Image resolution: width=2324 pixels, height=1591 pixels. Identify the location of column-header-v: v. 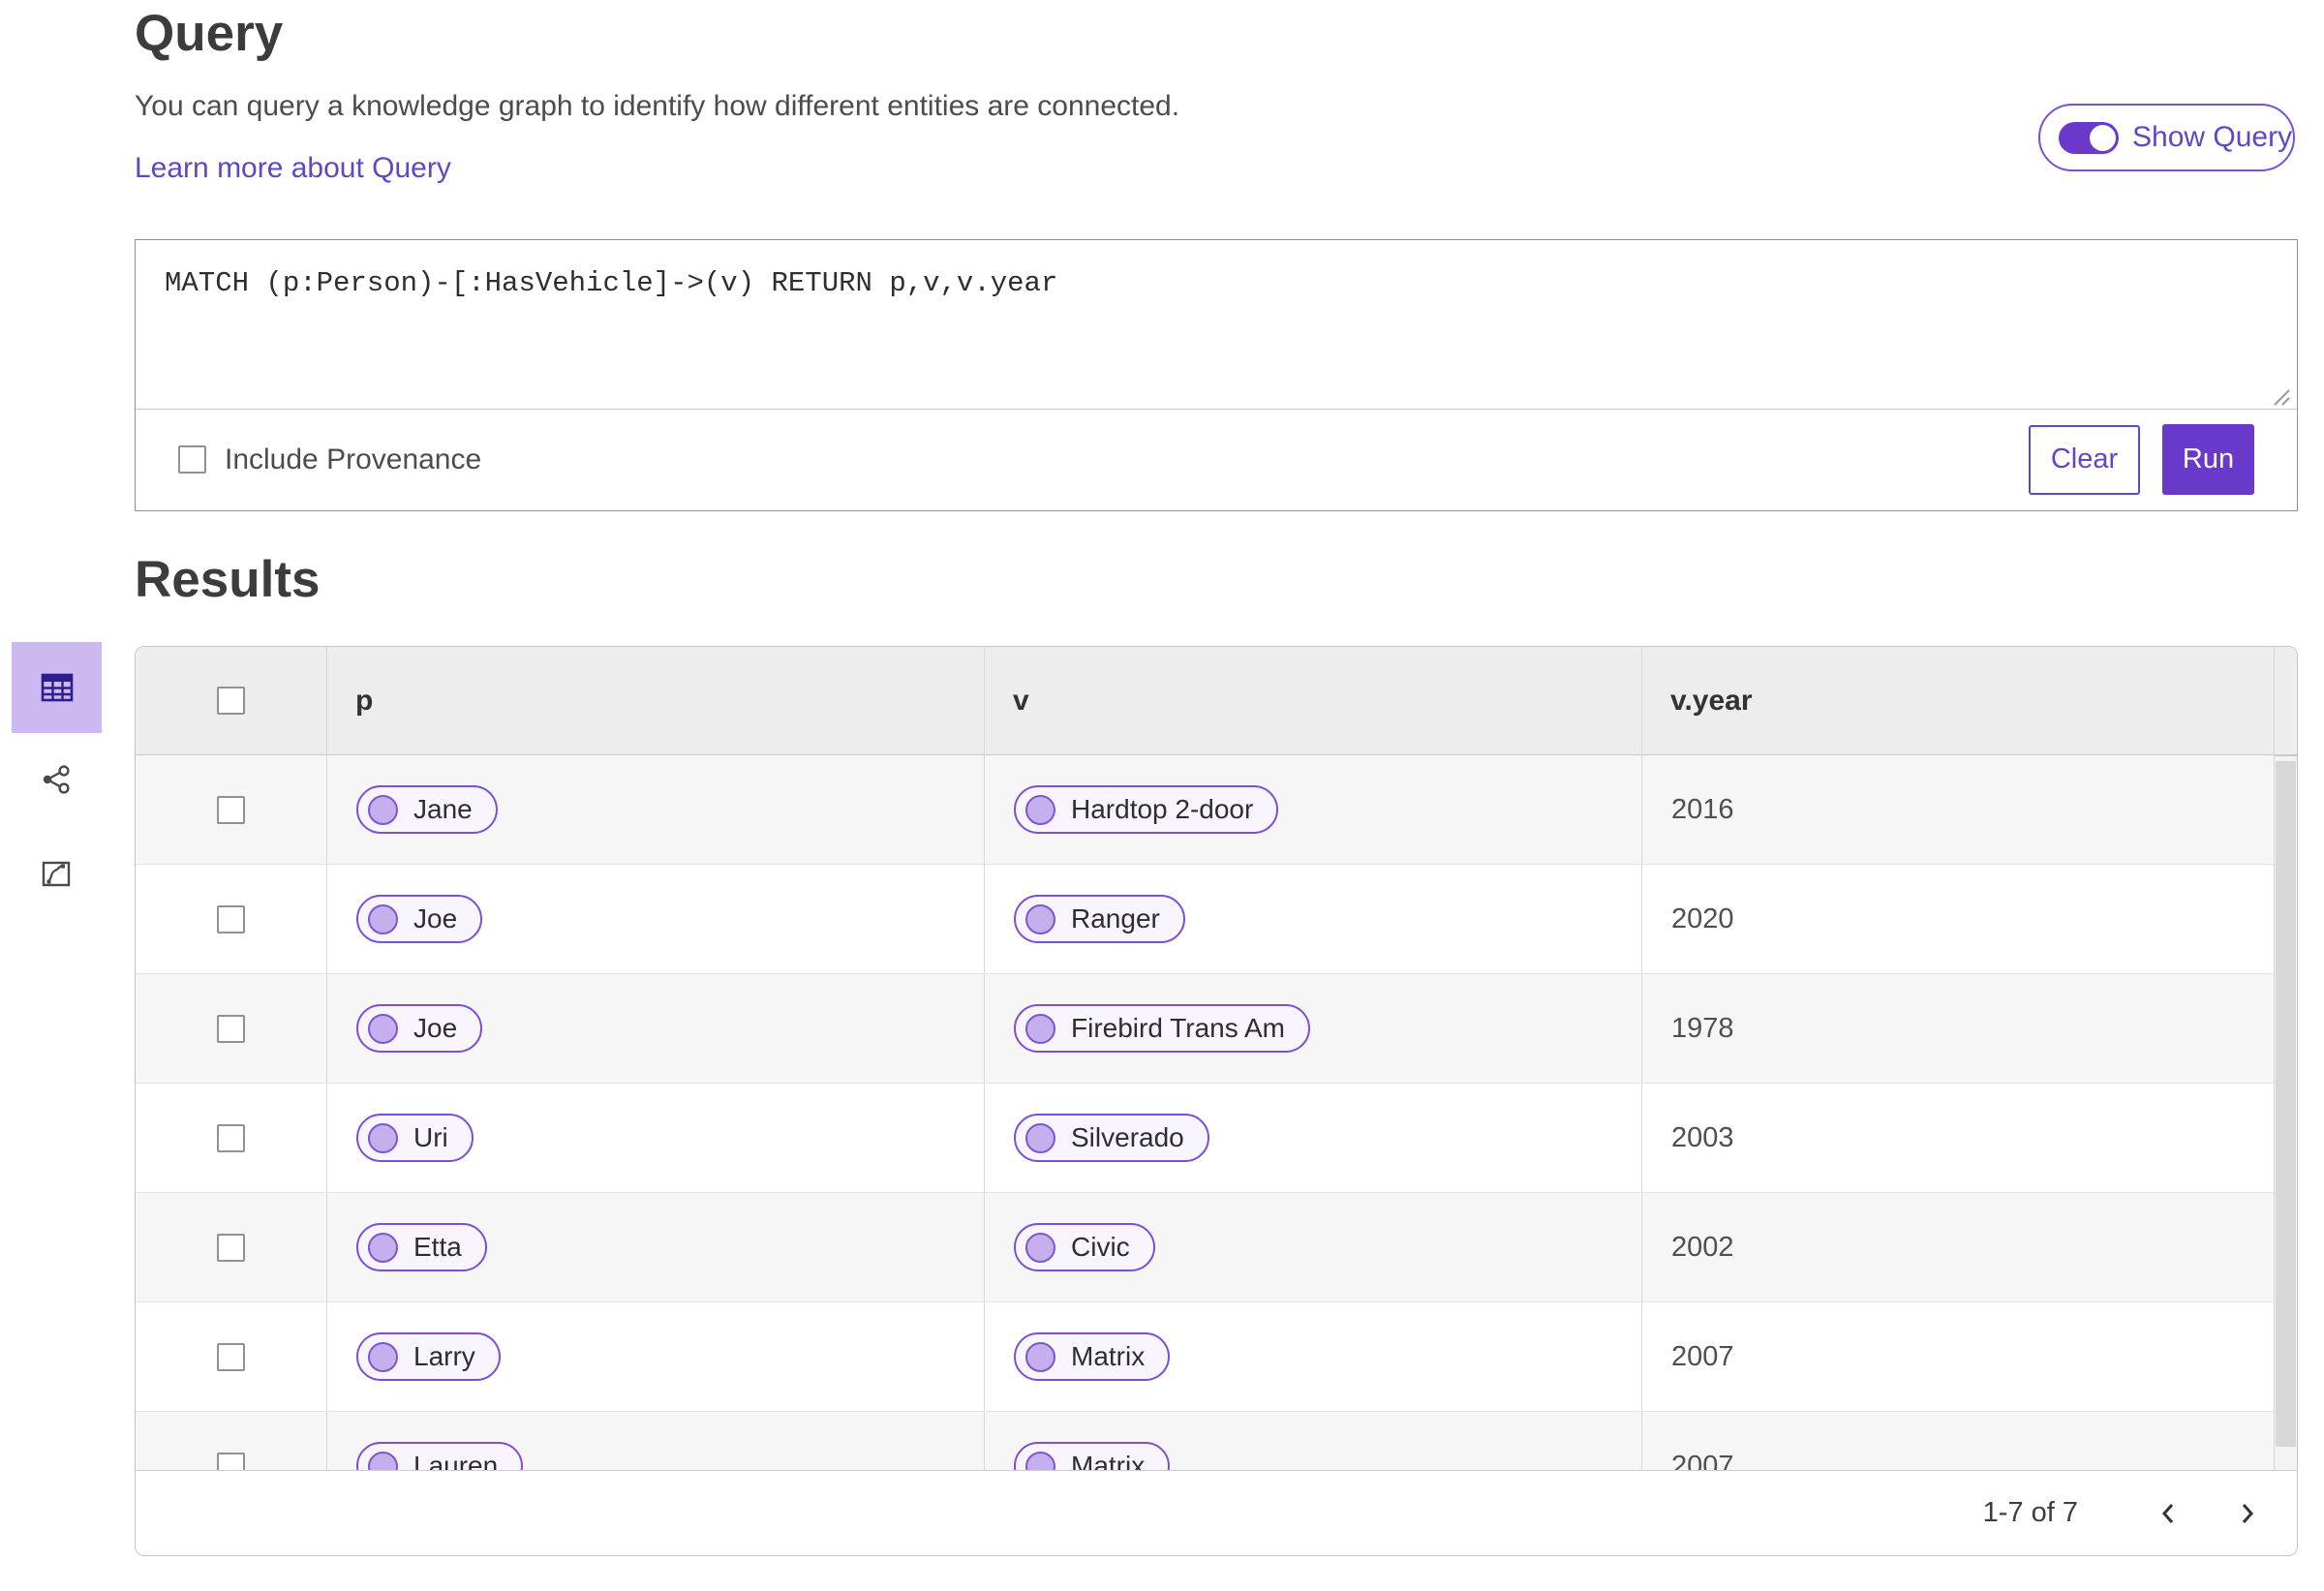
(1312, 700).